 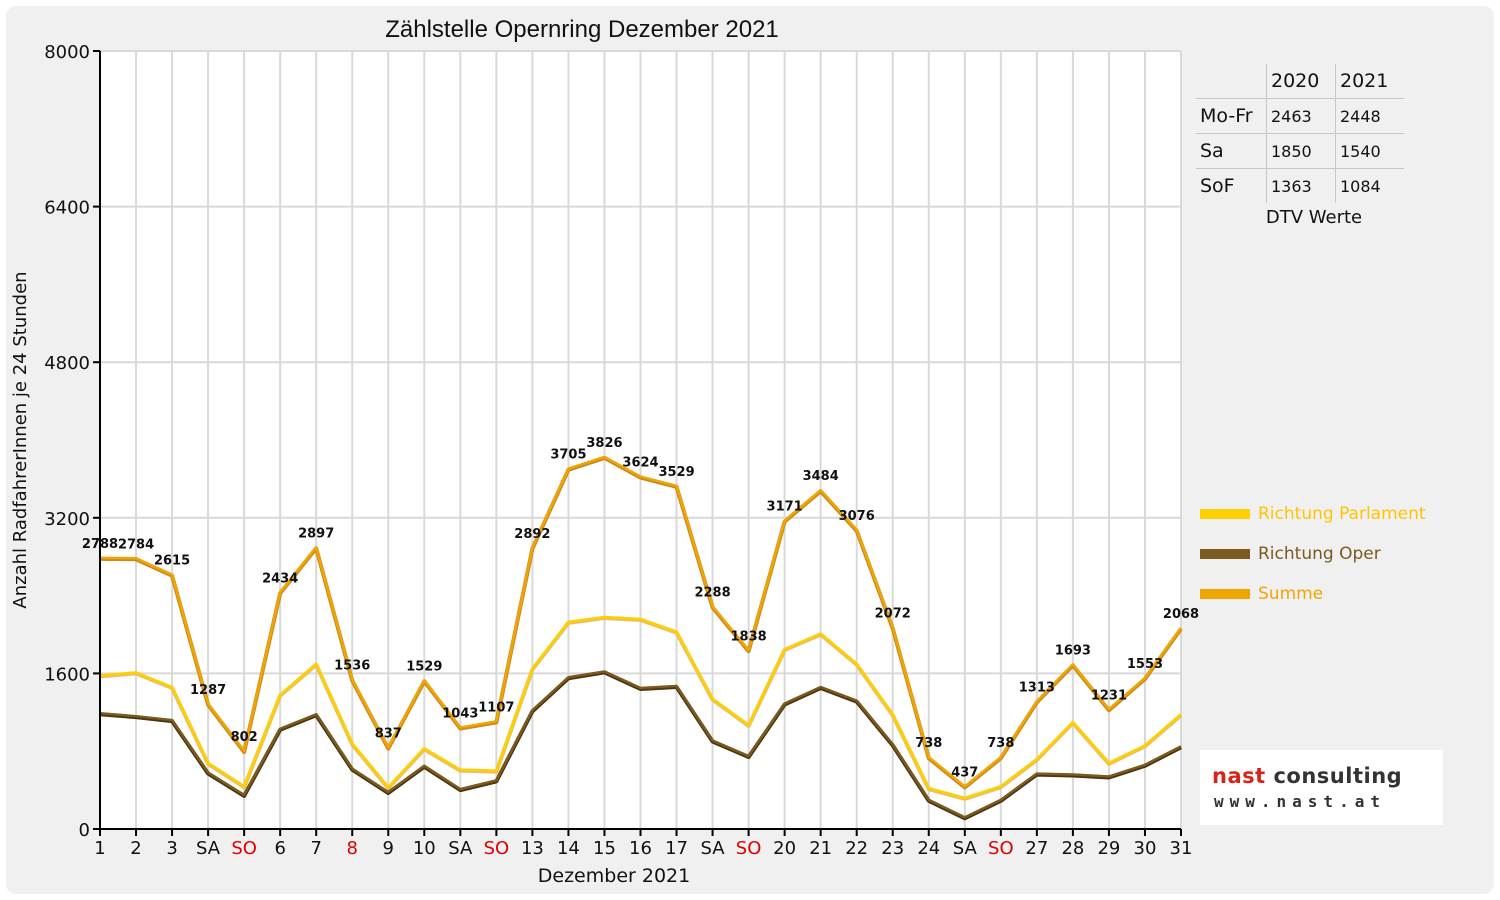 What do you see at coordinates (67, 52) in the screenshot?
I see `y-tick-label: 8000` at bounding box center [67, 52].